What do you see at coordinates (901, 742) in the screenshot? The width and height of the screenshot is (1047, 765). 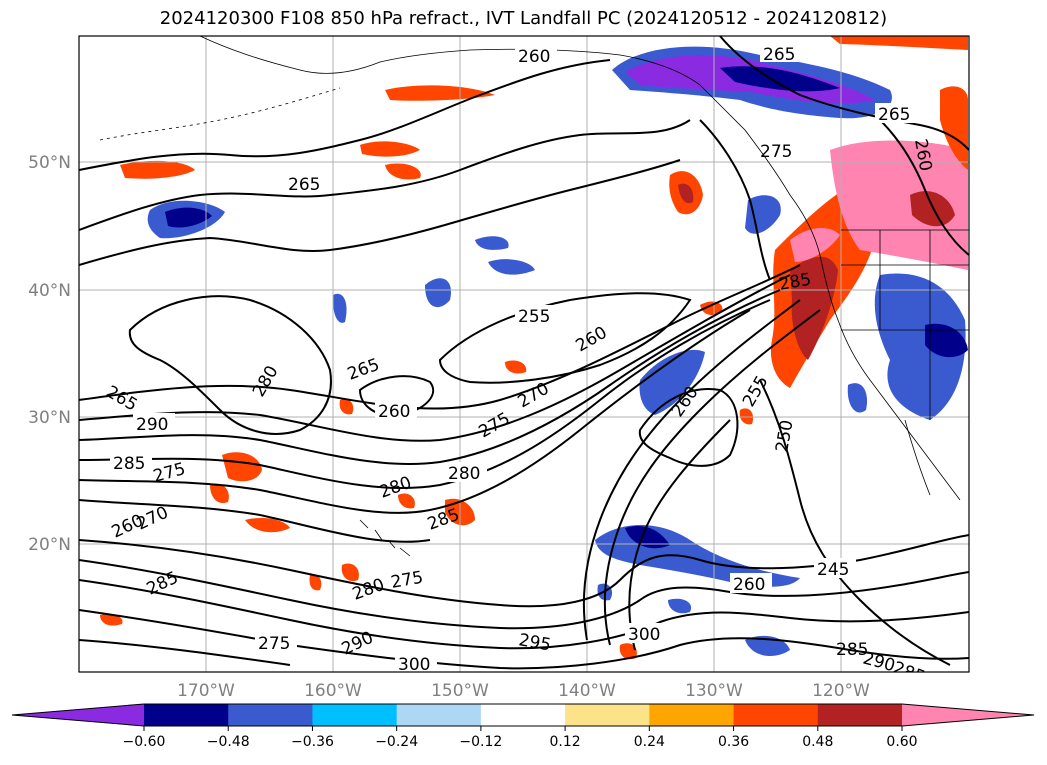 I see `colorbar-tick-label: 0.60` at bounding box center [901, 742].